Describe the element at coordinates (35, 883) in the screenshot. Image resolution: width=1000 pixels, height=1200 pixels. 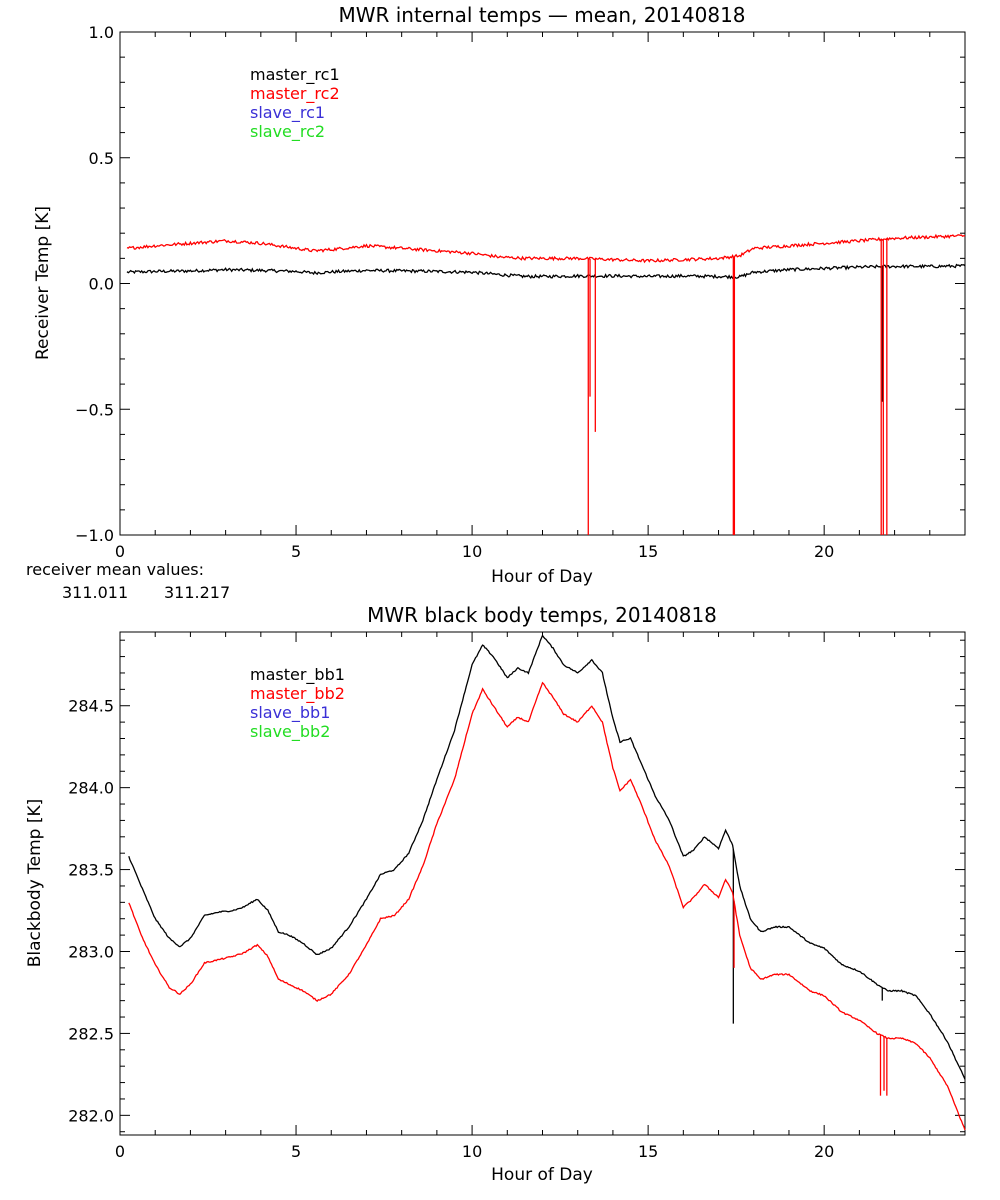
I see `y-axis-label: Blackbody Temp [K]` at that location.